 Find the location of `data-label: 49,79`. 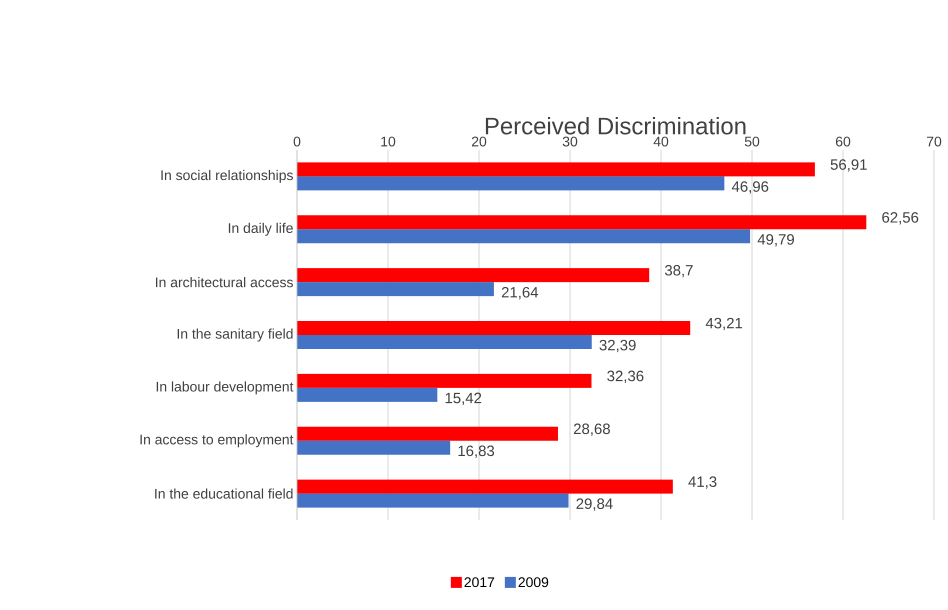

data-label: 49,79 is located at coordinates (776, 240).